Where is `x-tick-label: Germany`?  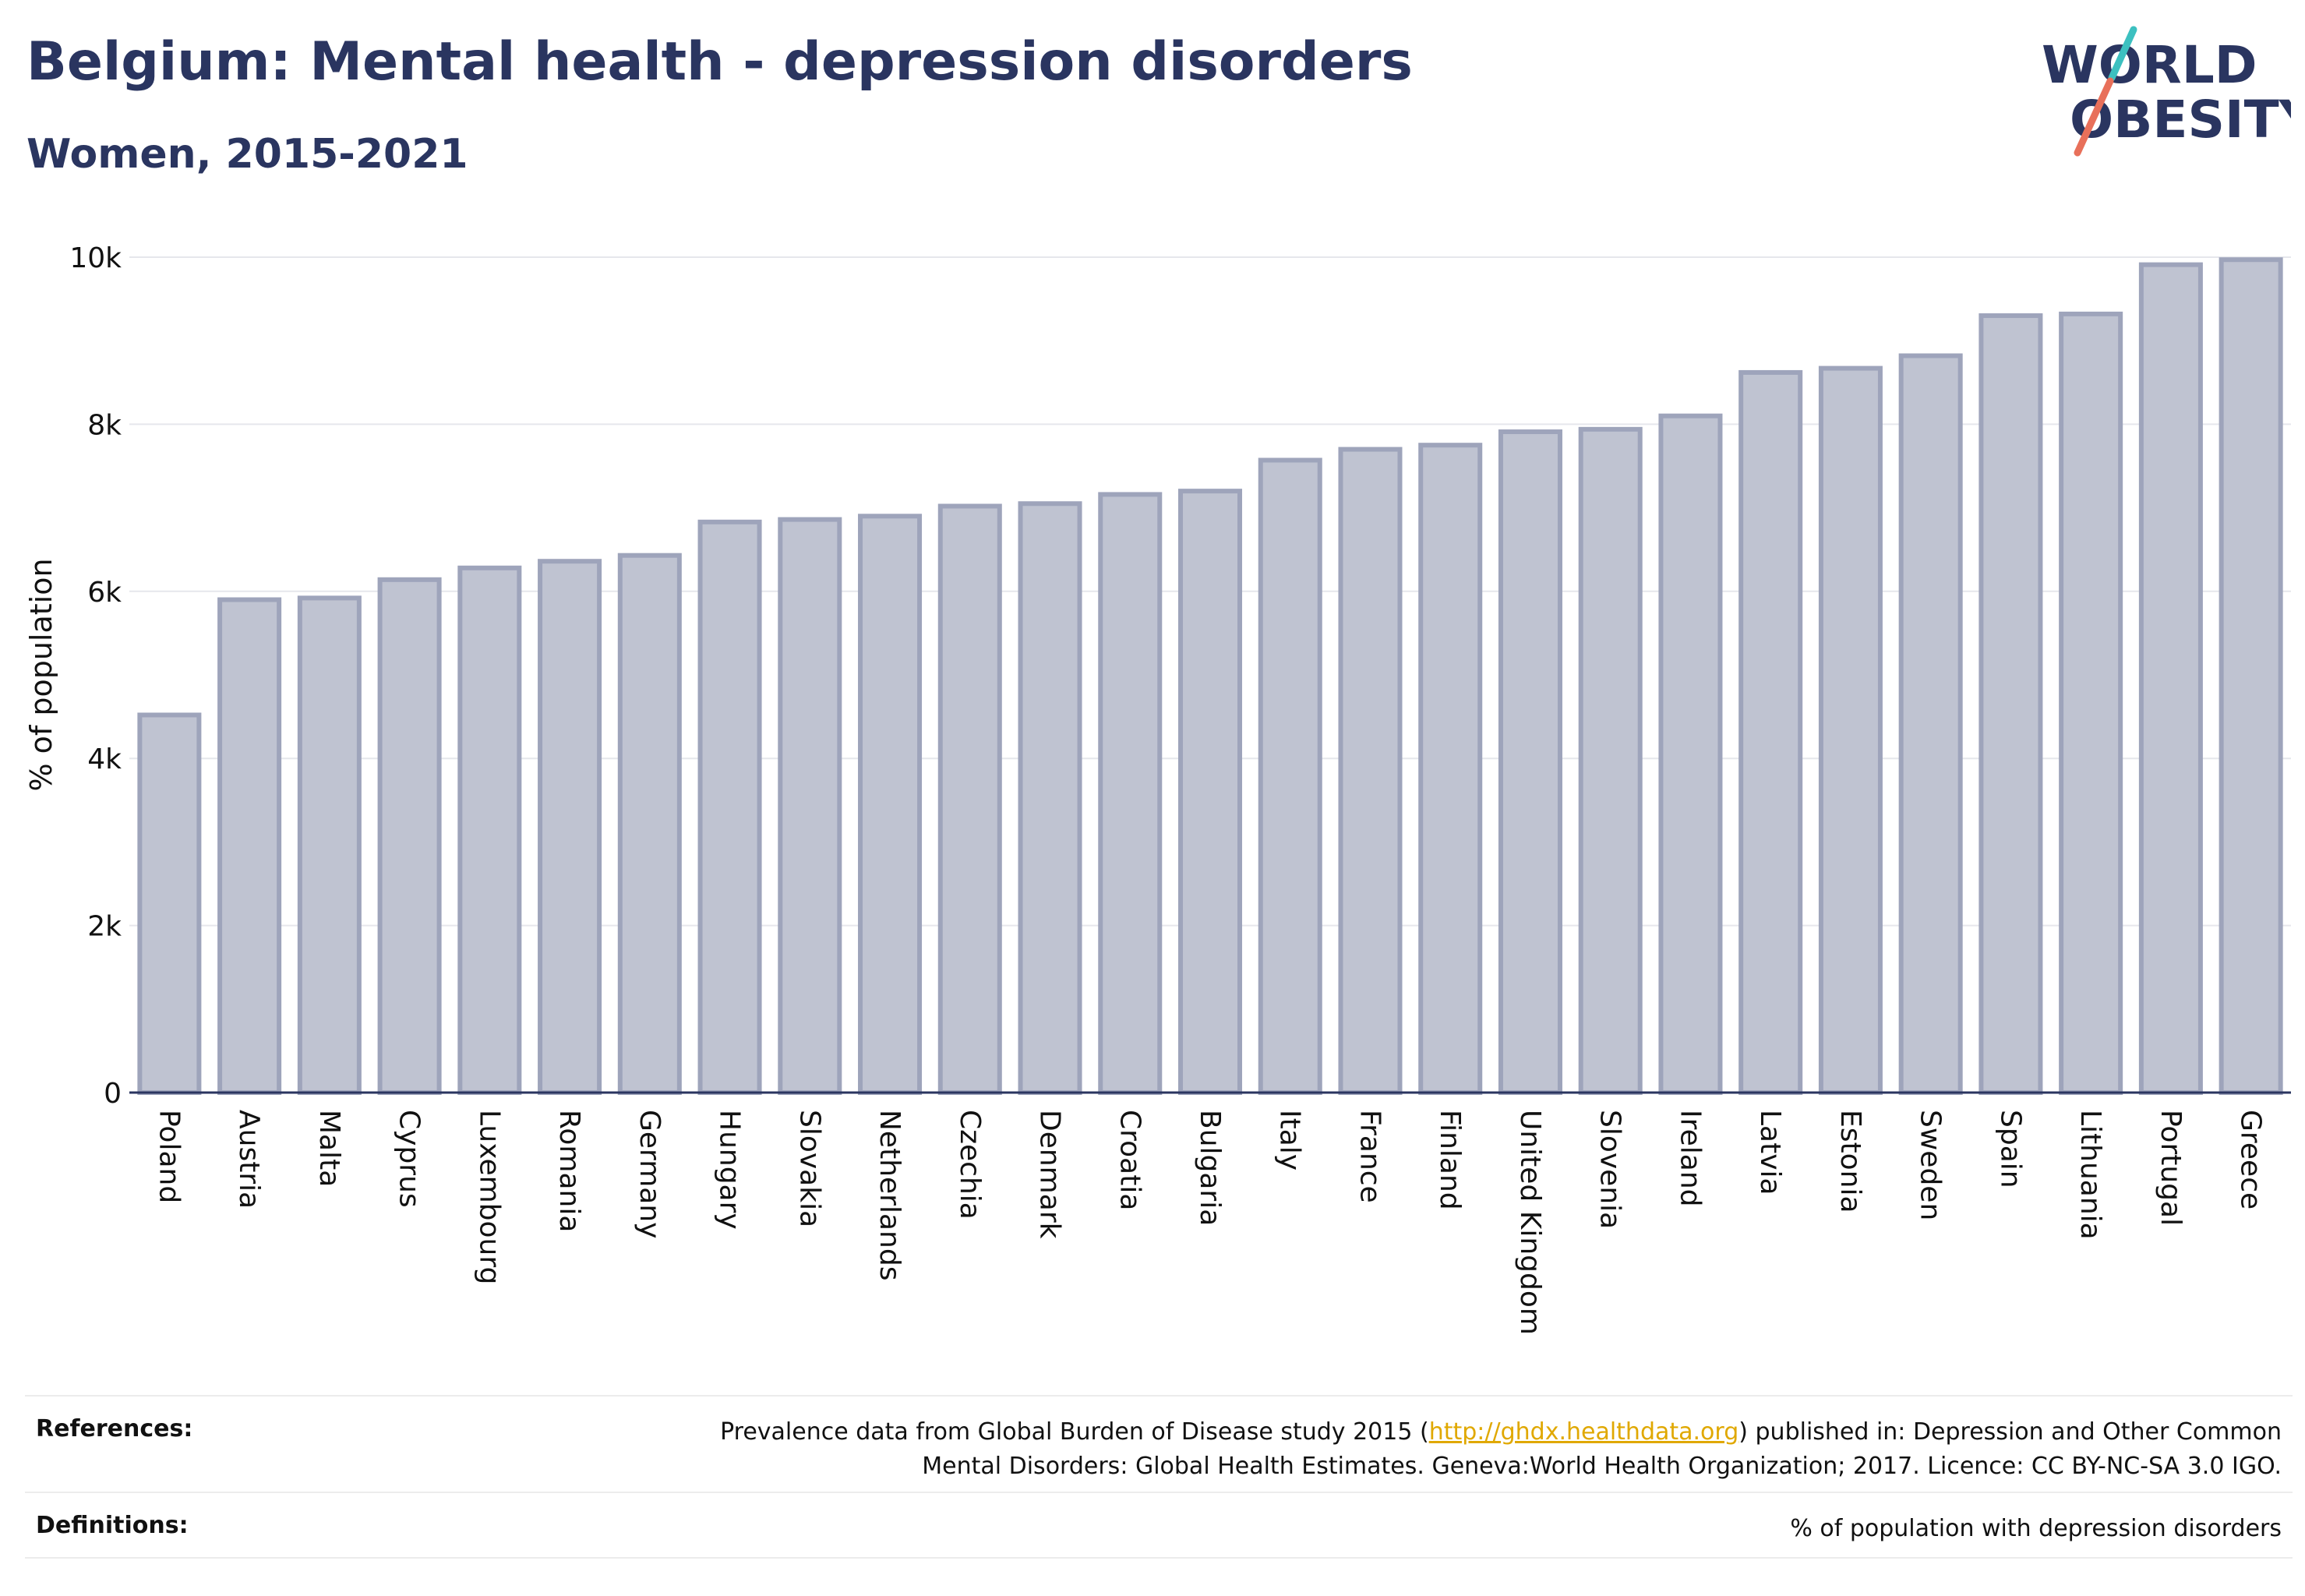 x-tick-label: Germany is located at coordinates (649, 1174).